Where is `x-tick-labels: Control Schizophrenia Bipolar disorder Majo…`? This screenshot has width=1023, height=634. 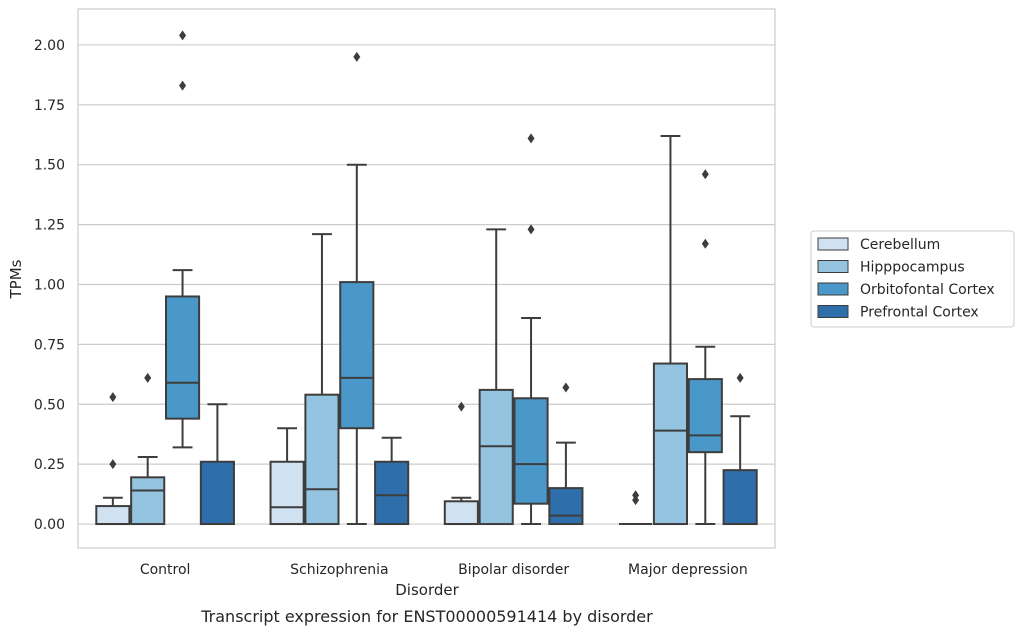 x-tick-labels: Control Schizophrenia Bipolar disorder Majo… is located at coordinates (444, 570).